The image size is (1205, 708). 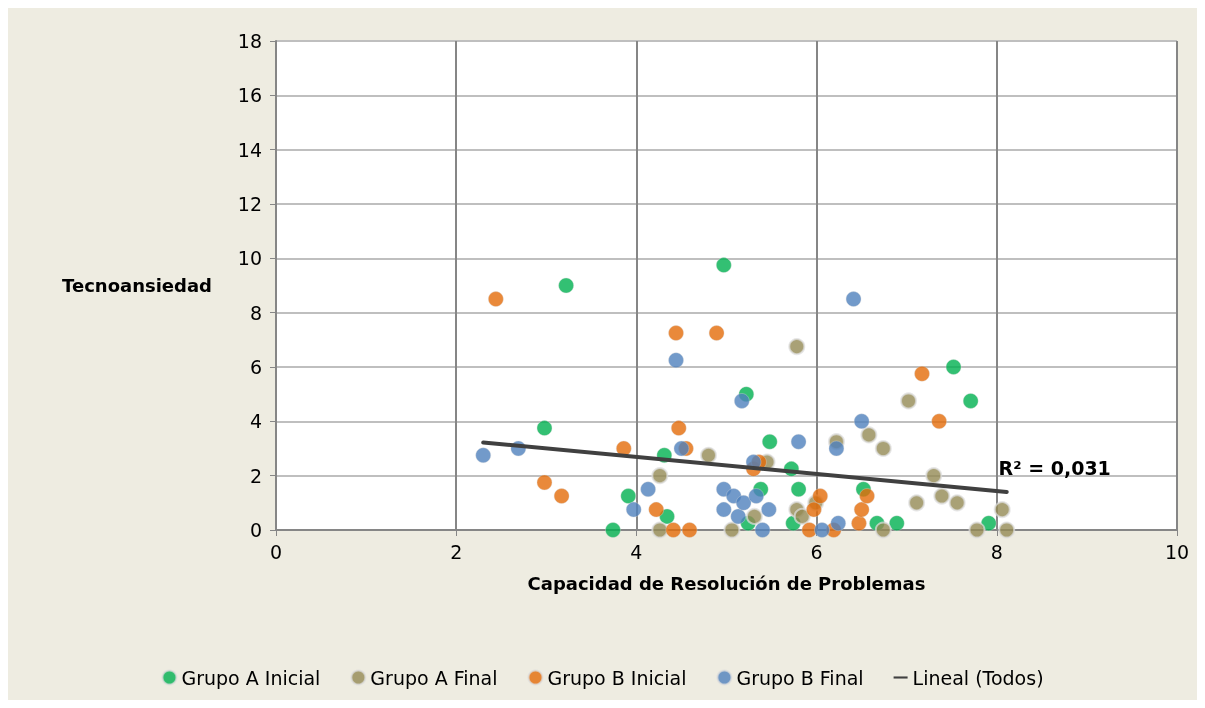 What do you see at coordinates (1054, 467) in the screenshot?
I see `annotation: R² = 0,031` at bounding box center [1054, 467].